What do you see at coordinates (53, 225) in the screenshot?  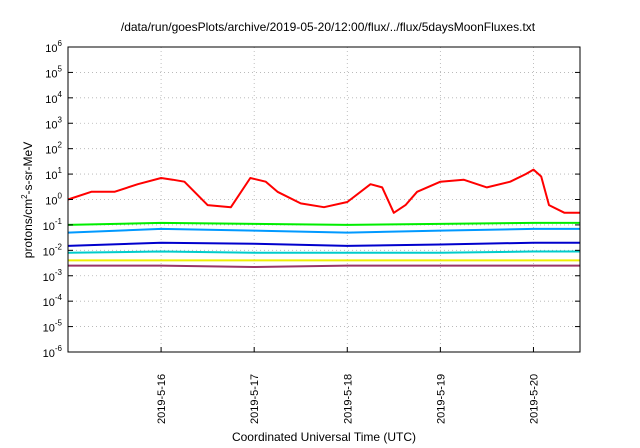 I see `y-tick-label: 10⁻¹` at bounding box center [53, 225].